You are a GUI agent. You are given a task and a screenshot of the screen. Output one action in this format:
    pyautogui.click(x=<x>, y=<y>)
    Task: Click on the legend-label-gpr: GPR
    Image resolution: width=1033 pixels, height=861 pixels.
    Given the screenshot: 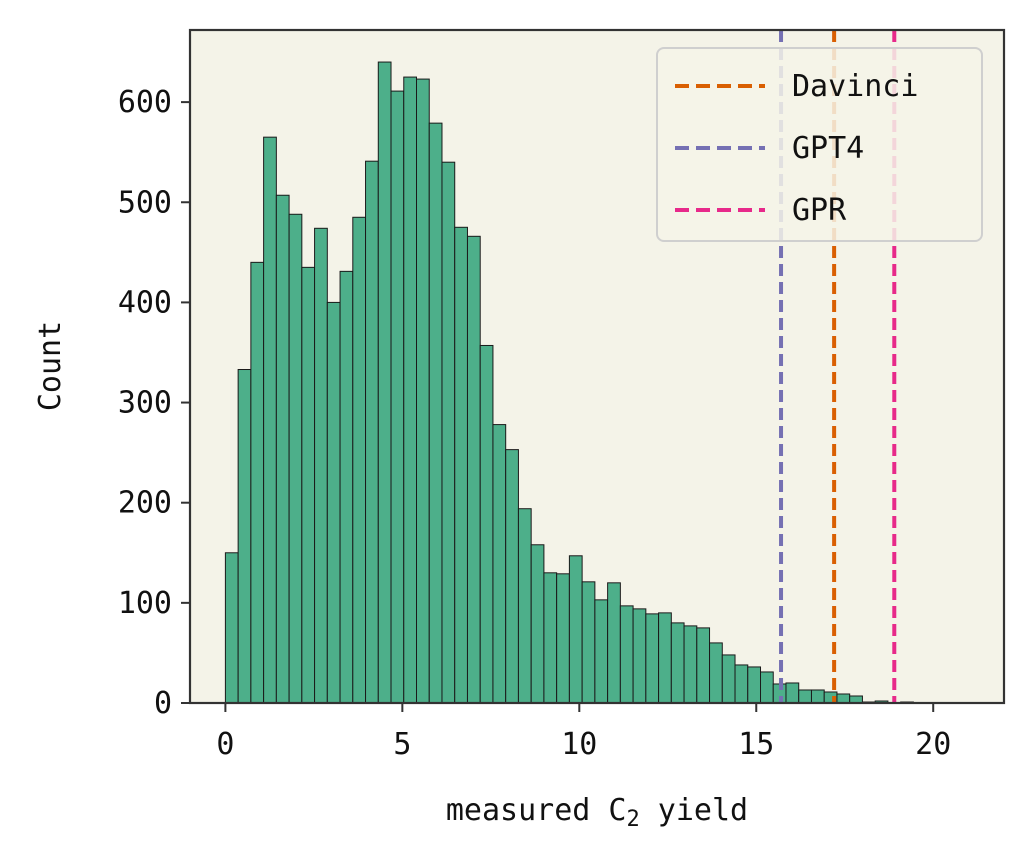 What is the action you would take?
    pyautogui.click(x=819, y=210)
    